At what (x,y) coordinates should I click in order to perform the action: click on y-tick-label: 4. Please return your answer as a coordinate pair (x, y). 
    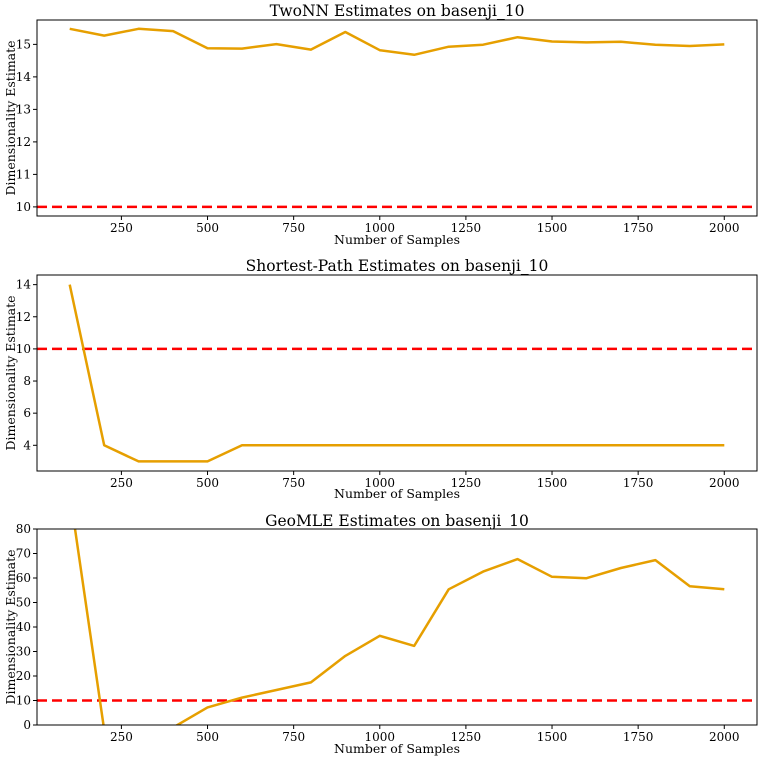
    Looking at the image, I should click on (27, 445).